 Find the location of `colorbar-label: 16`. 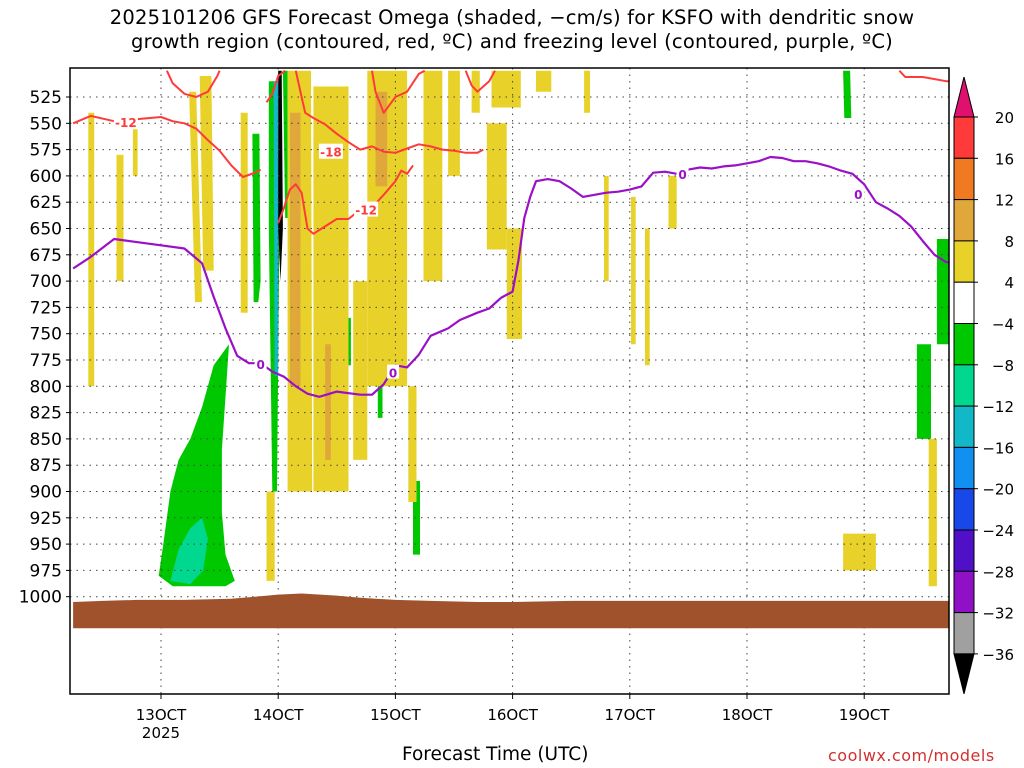

colorbar-label: 16 is located at coordinates (1004, 159).